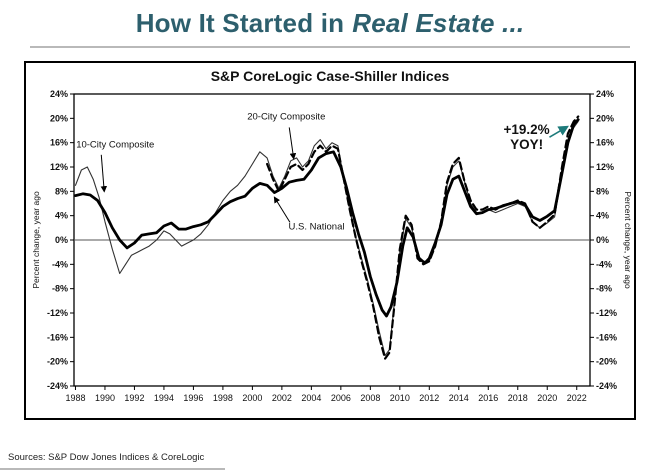  What do you see at coordinates (526, 144) in the screenshot?
I see `annotation-yoy-label: YOY!` at bounding box center [526, 144].